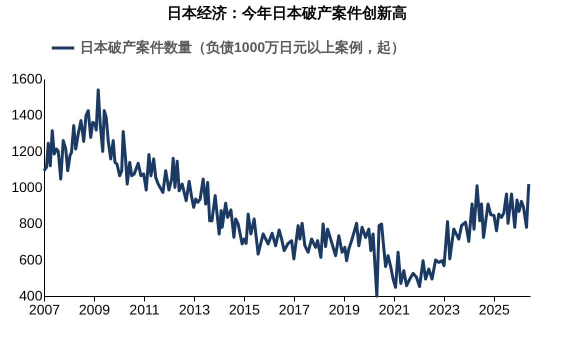 Image resolution: width=582 pixels, height=360 pixels. I want to click on x-tick-label: 2023, so click(444, 310).